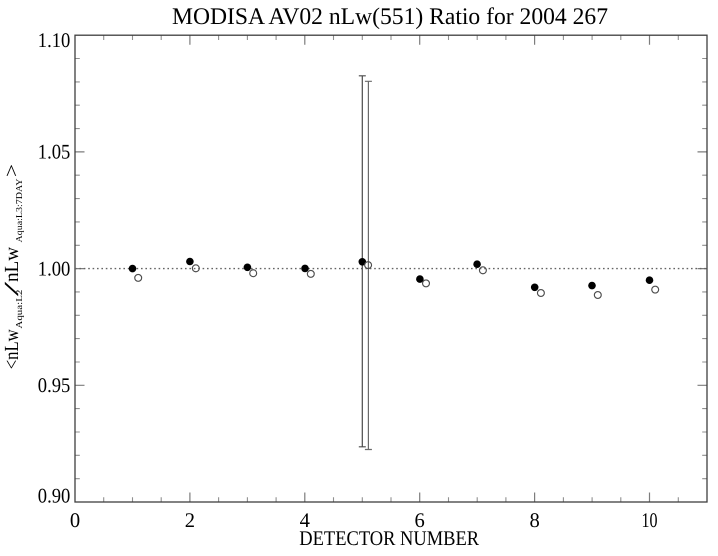 The image size is (718, 556). I want to click on svg-text: 1.00, so click(54, 269).